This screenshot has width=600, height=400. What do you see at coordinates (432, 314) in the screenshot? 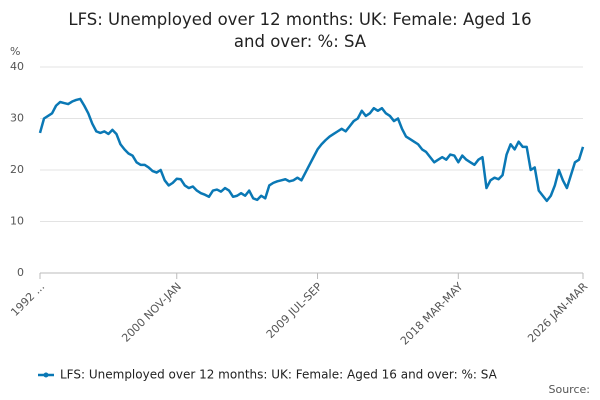
I see `x-tick-label: 2018 MAR-MAY` at bounding box center [432, 314].